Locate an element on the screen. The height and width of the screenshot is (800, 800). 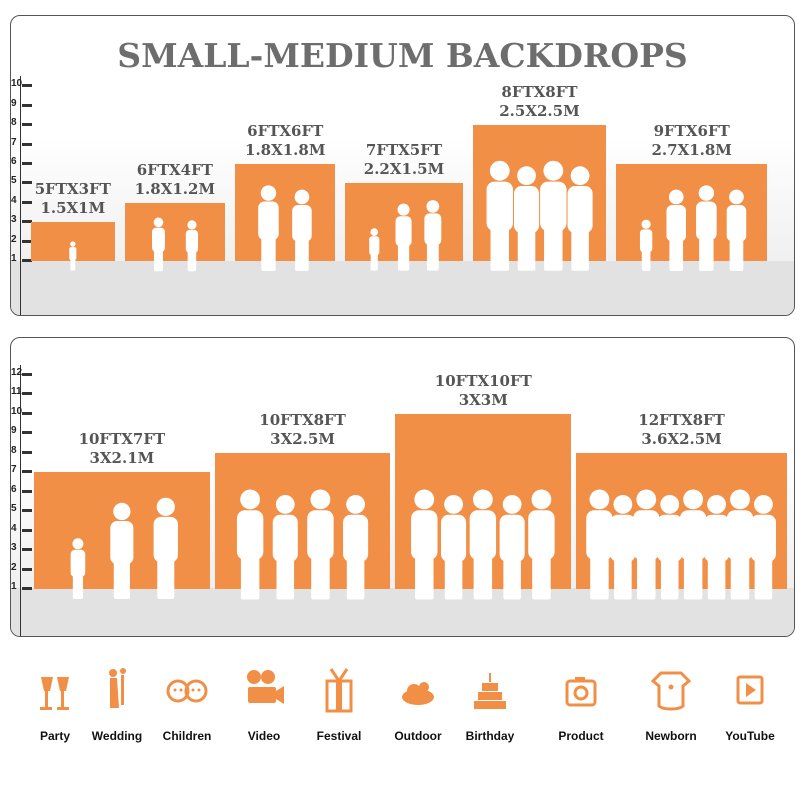
size-feet: 9FTX6FT is located at coordinates (691, 131).